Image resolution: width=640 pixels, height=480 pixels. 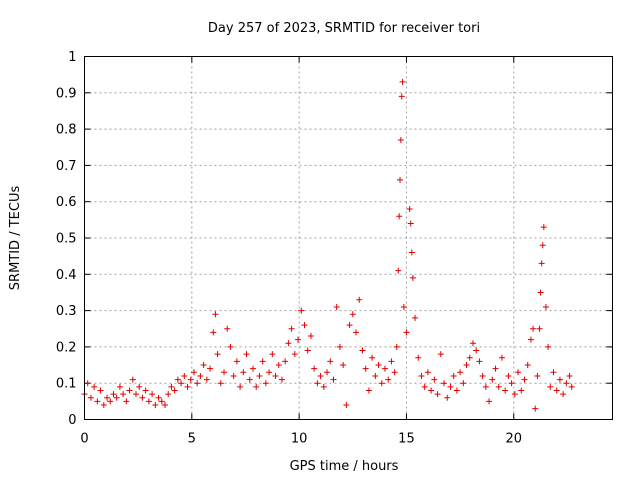 I want to click on y-tick-label: 0, so click(x=72, y=420).